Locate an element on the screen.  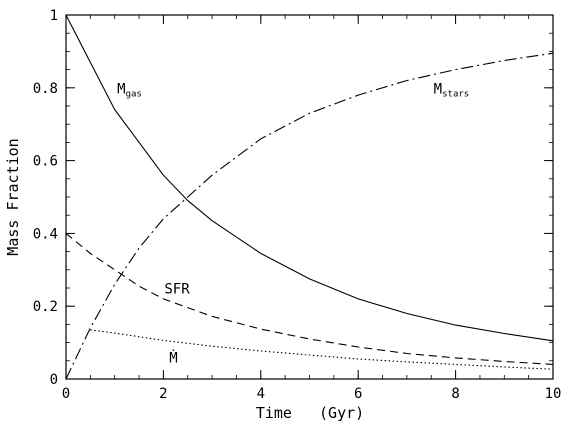
x-tick-label: 0 is located at coordinates (66, 394).